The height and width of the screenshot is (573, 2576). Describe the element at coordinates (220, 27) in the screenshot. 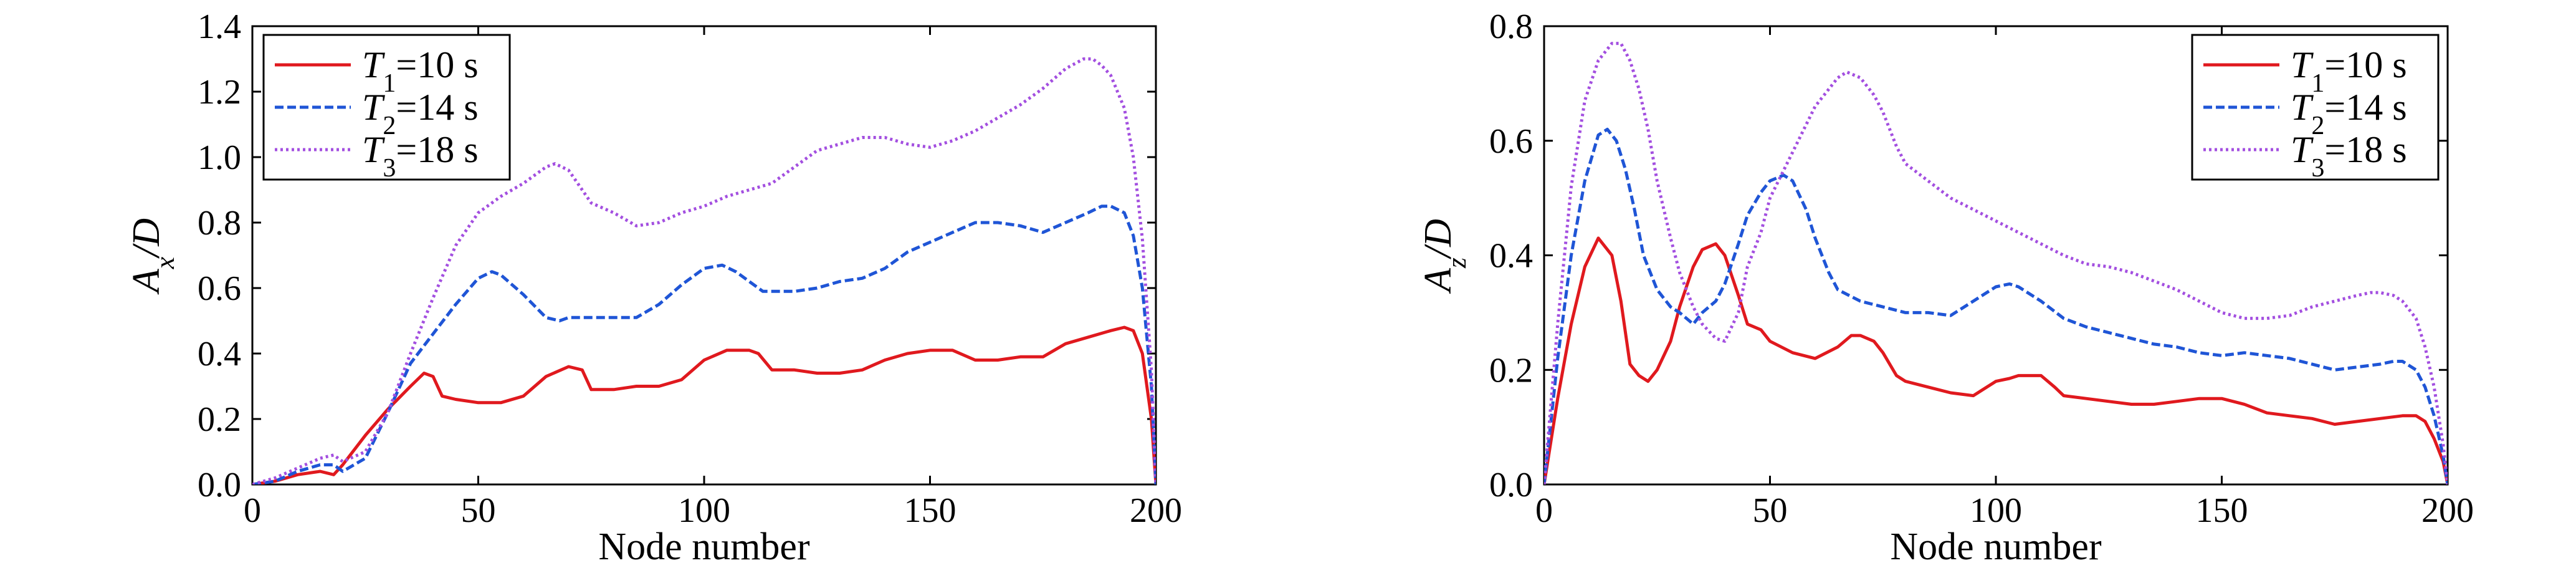

I see `y-tick-label: 1.4` at that location.